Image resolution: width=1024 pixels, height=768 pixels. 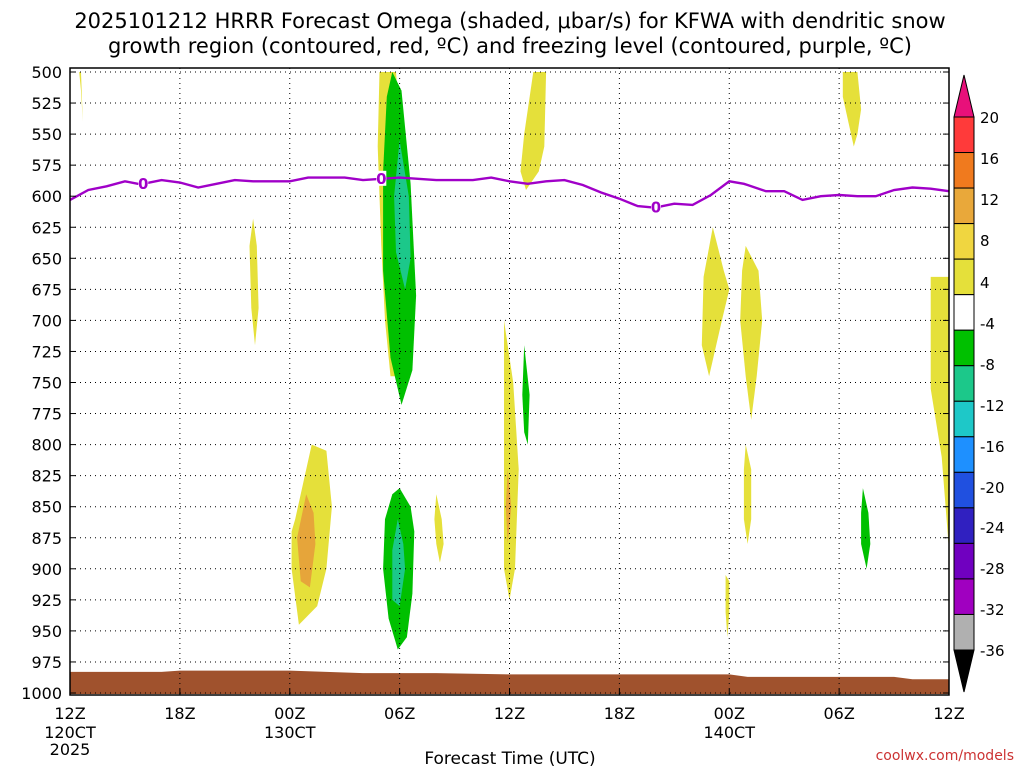 What do you see at coordinates (945, 756) in the screenshot?
I see `watermark: coolwx.com/models` at bounding box center [945, 756].